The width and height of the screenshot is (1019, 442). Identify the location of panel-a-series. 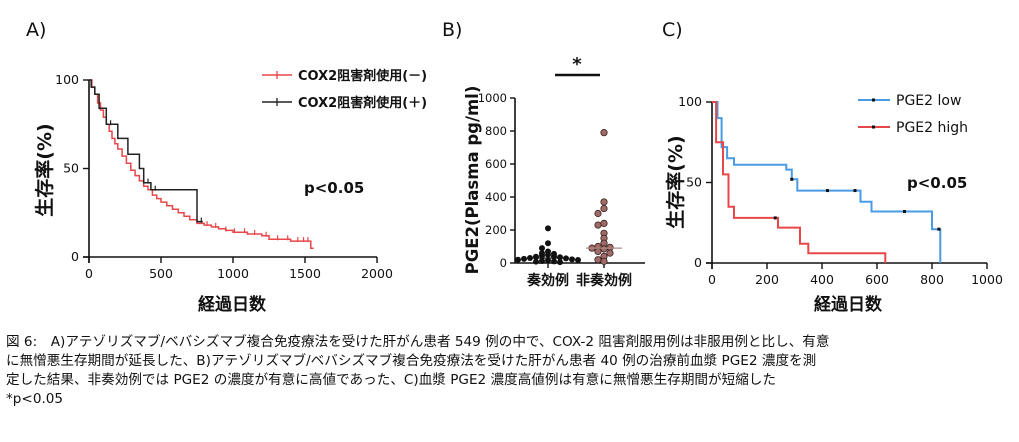
(201, 164).